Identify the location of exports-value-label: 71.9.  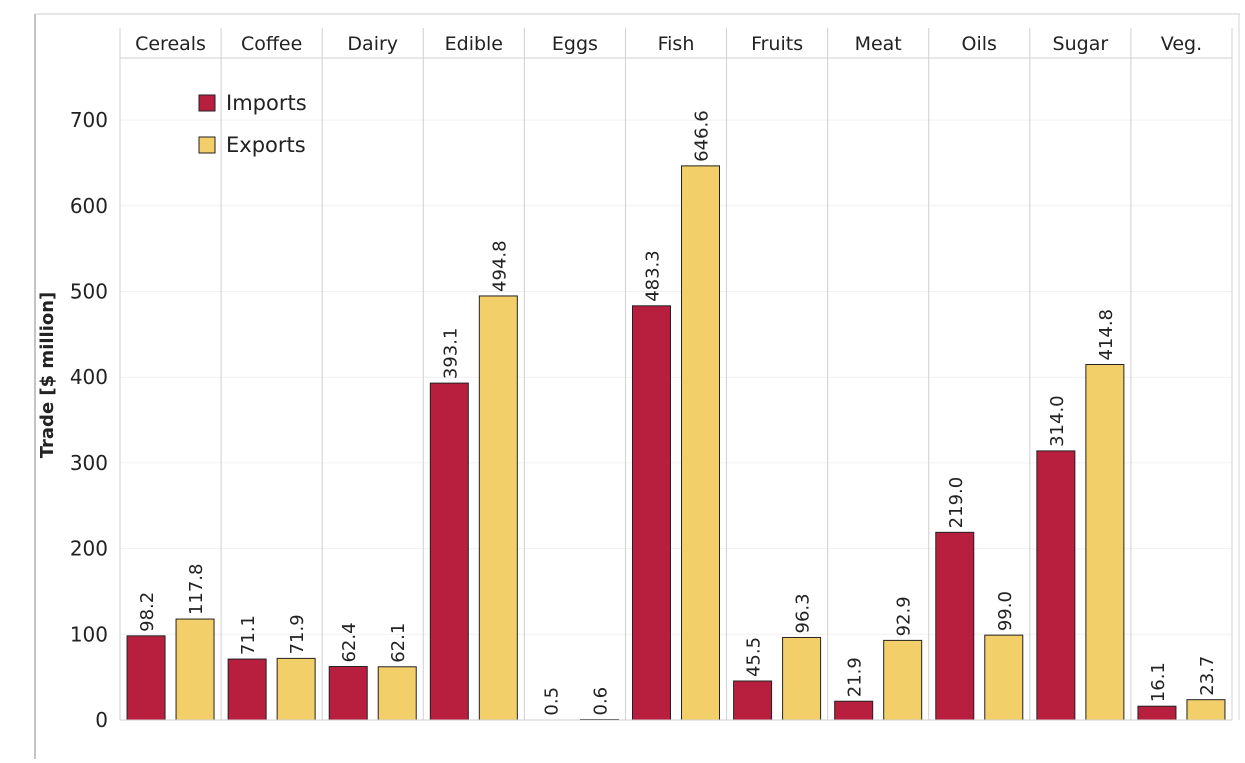
(297, 634).